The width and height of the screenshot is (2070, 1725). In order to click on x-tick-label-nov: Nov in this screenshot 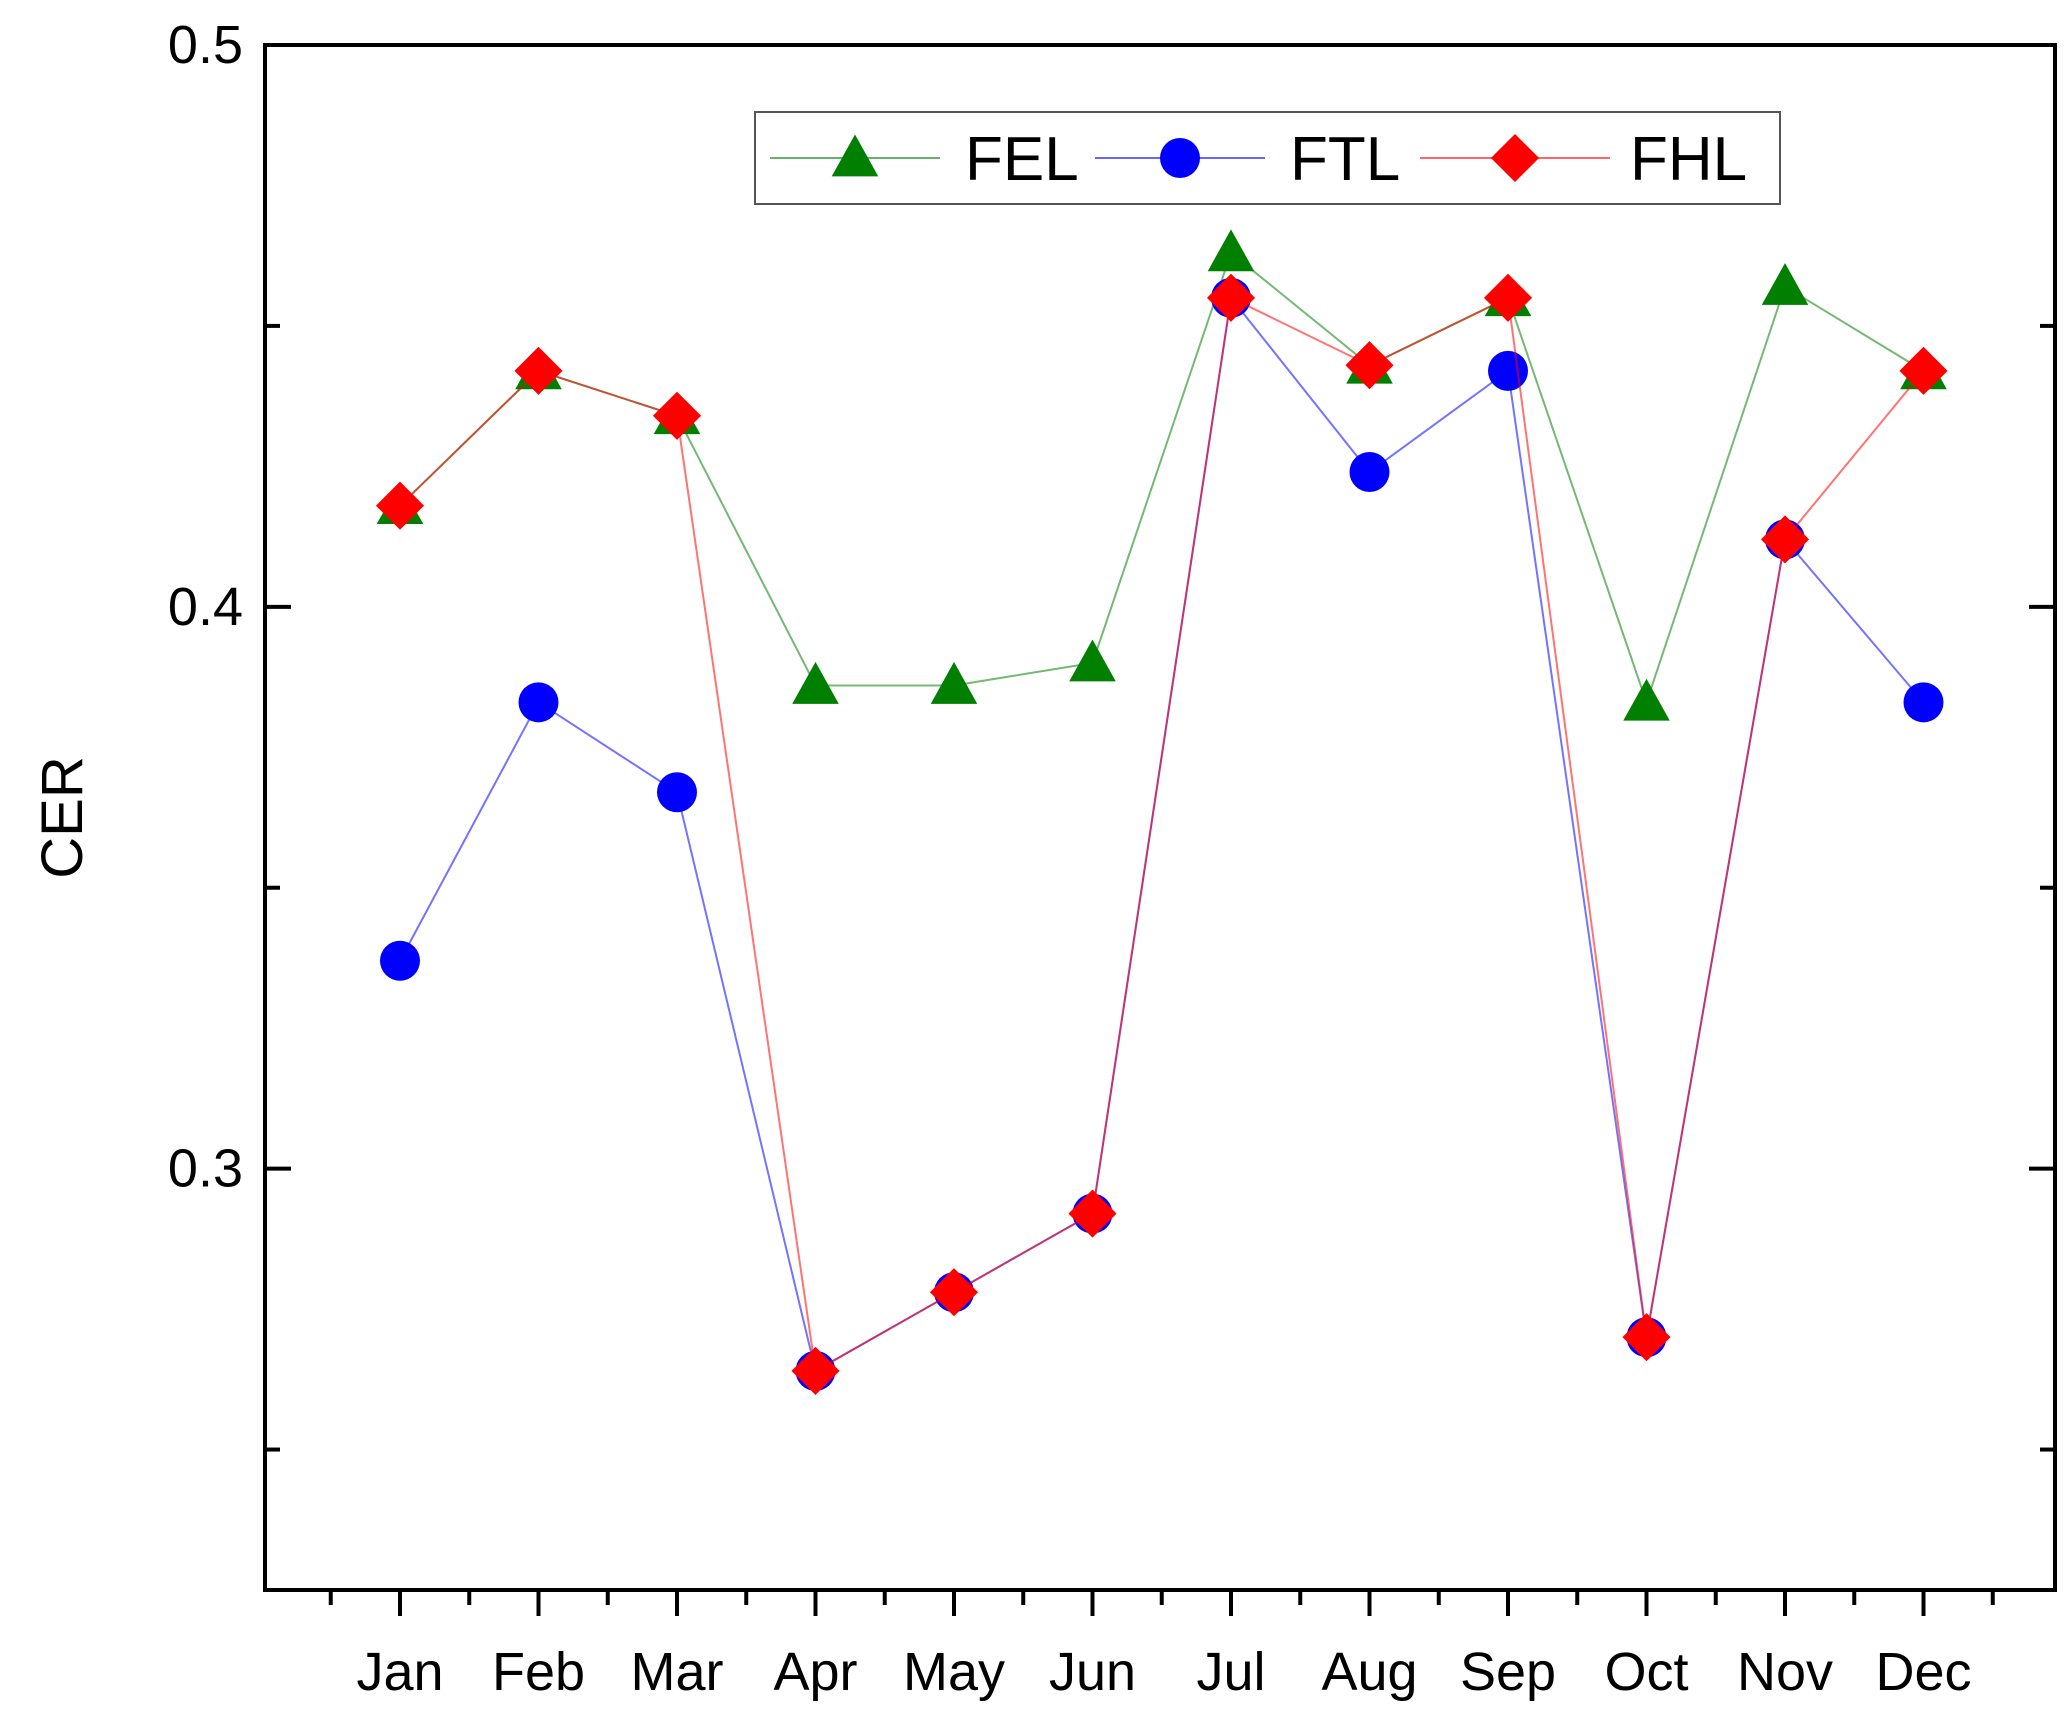, I will do `click(1785, 1672)`.